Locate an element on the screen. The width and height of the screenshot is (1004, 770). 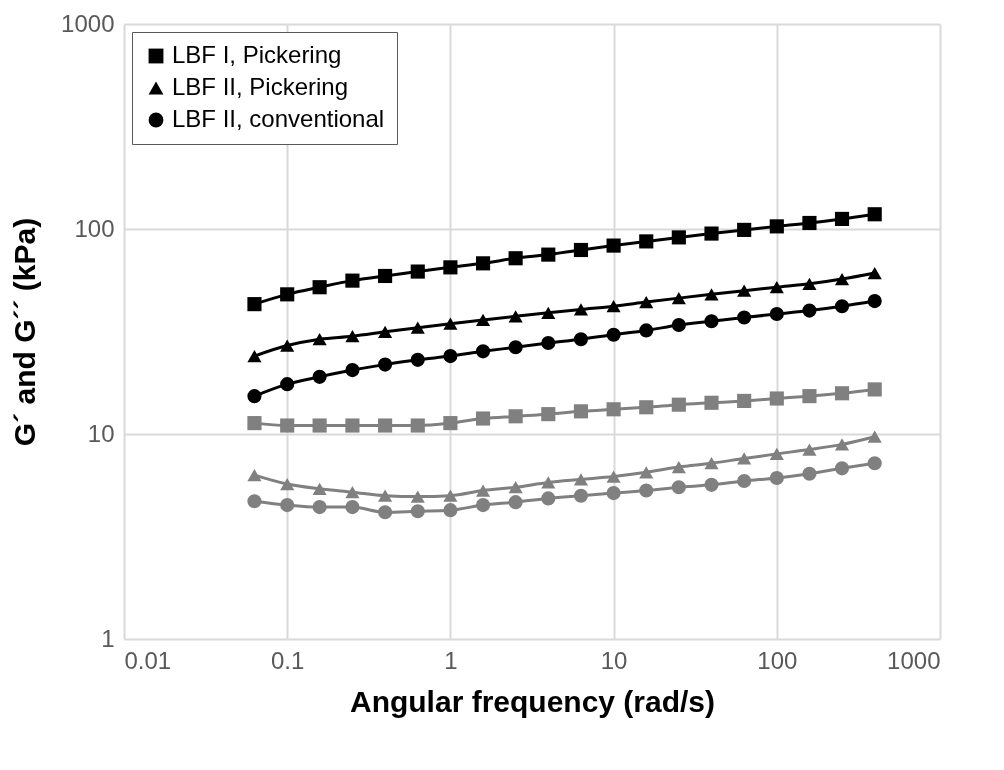
legend-label: LBF II, conventional is located at coordinates (278, 118).